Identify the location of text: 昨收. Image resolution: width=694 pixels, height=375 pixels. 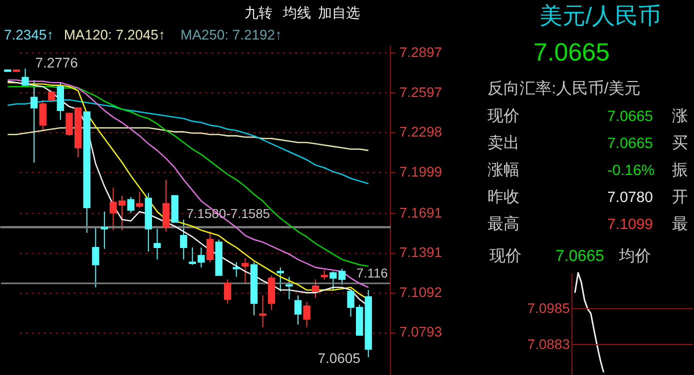
(504, 197).